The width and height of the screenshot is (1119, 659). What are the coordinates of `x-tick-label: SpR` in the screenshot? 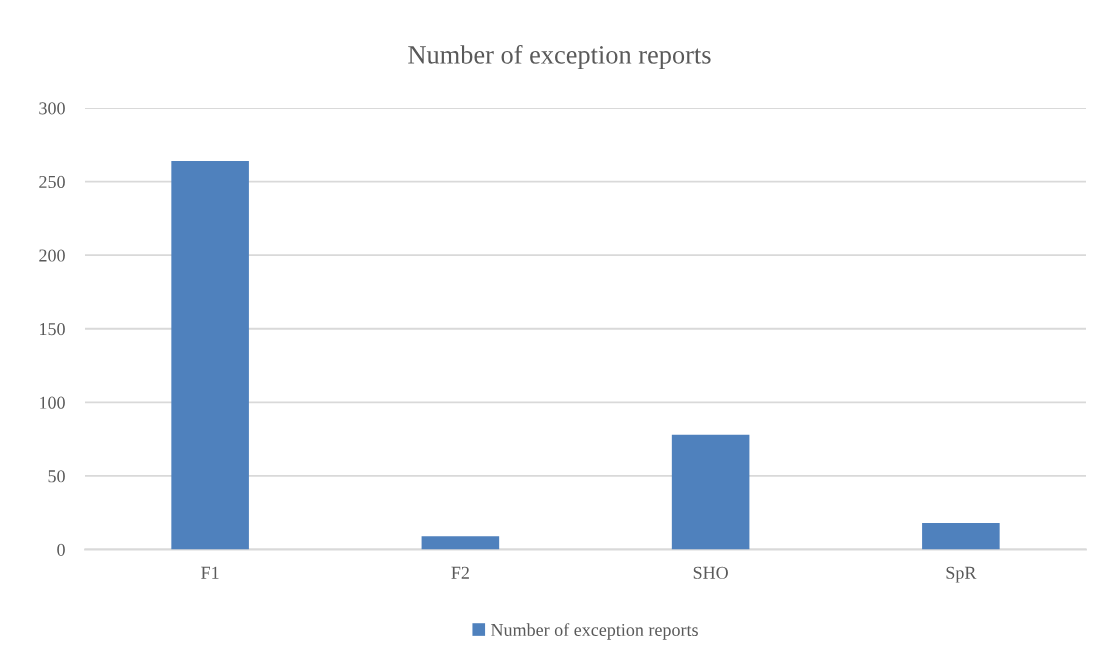 It's located at (961, 574).